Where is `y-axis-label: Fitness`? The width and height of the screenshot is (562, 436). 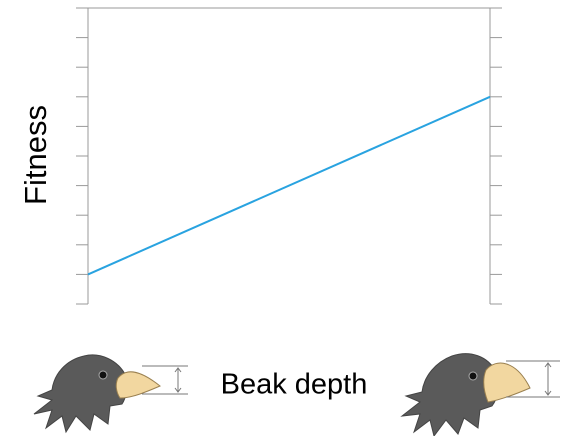 y-axis-label: Fitness is located at coordinates (35, 155).